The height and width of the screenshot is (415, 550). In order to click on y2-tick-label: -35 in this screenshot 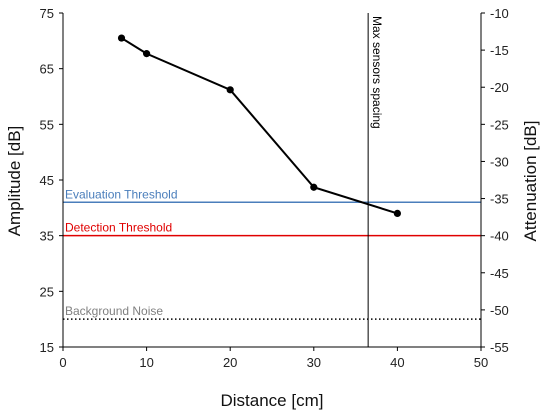, I will do `click(499, 199)`.